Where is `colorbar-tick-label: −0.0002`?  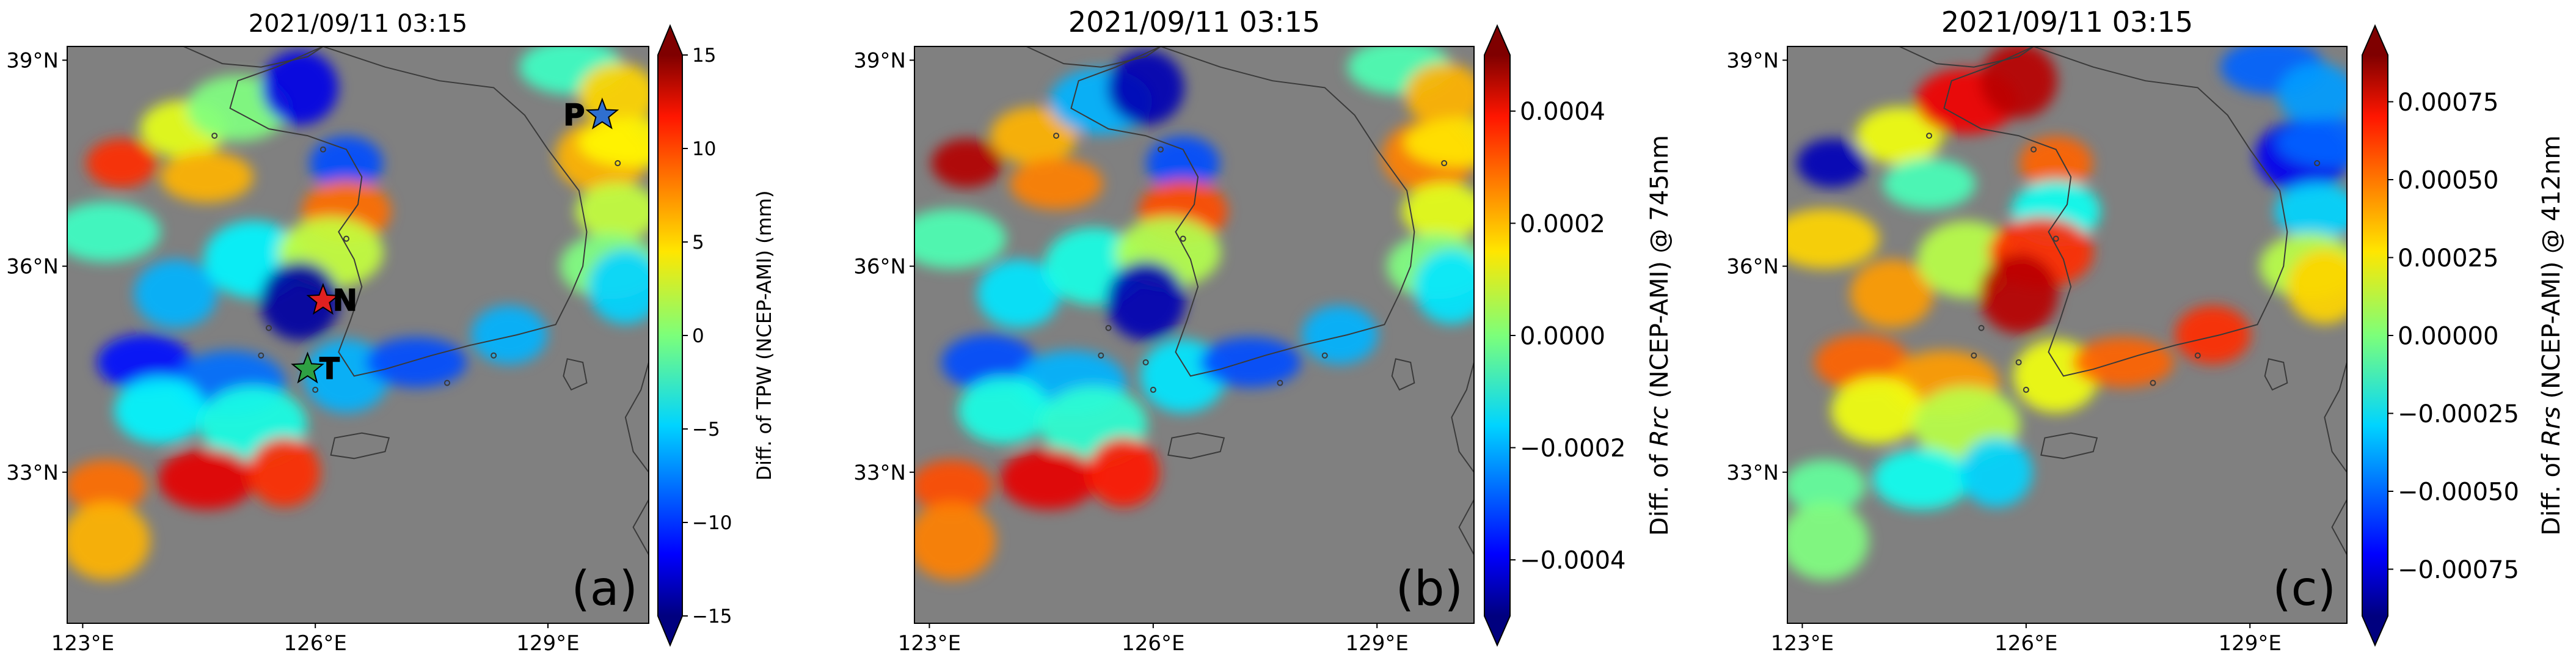
colorbar-tick-label: −0.0002 is located at coordinates (1573, 448).